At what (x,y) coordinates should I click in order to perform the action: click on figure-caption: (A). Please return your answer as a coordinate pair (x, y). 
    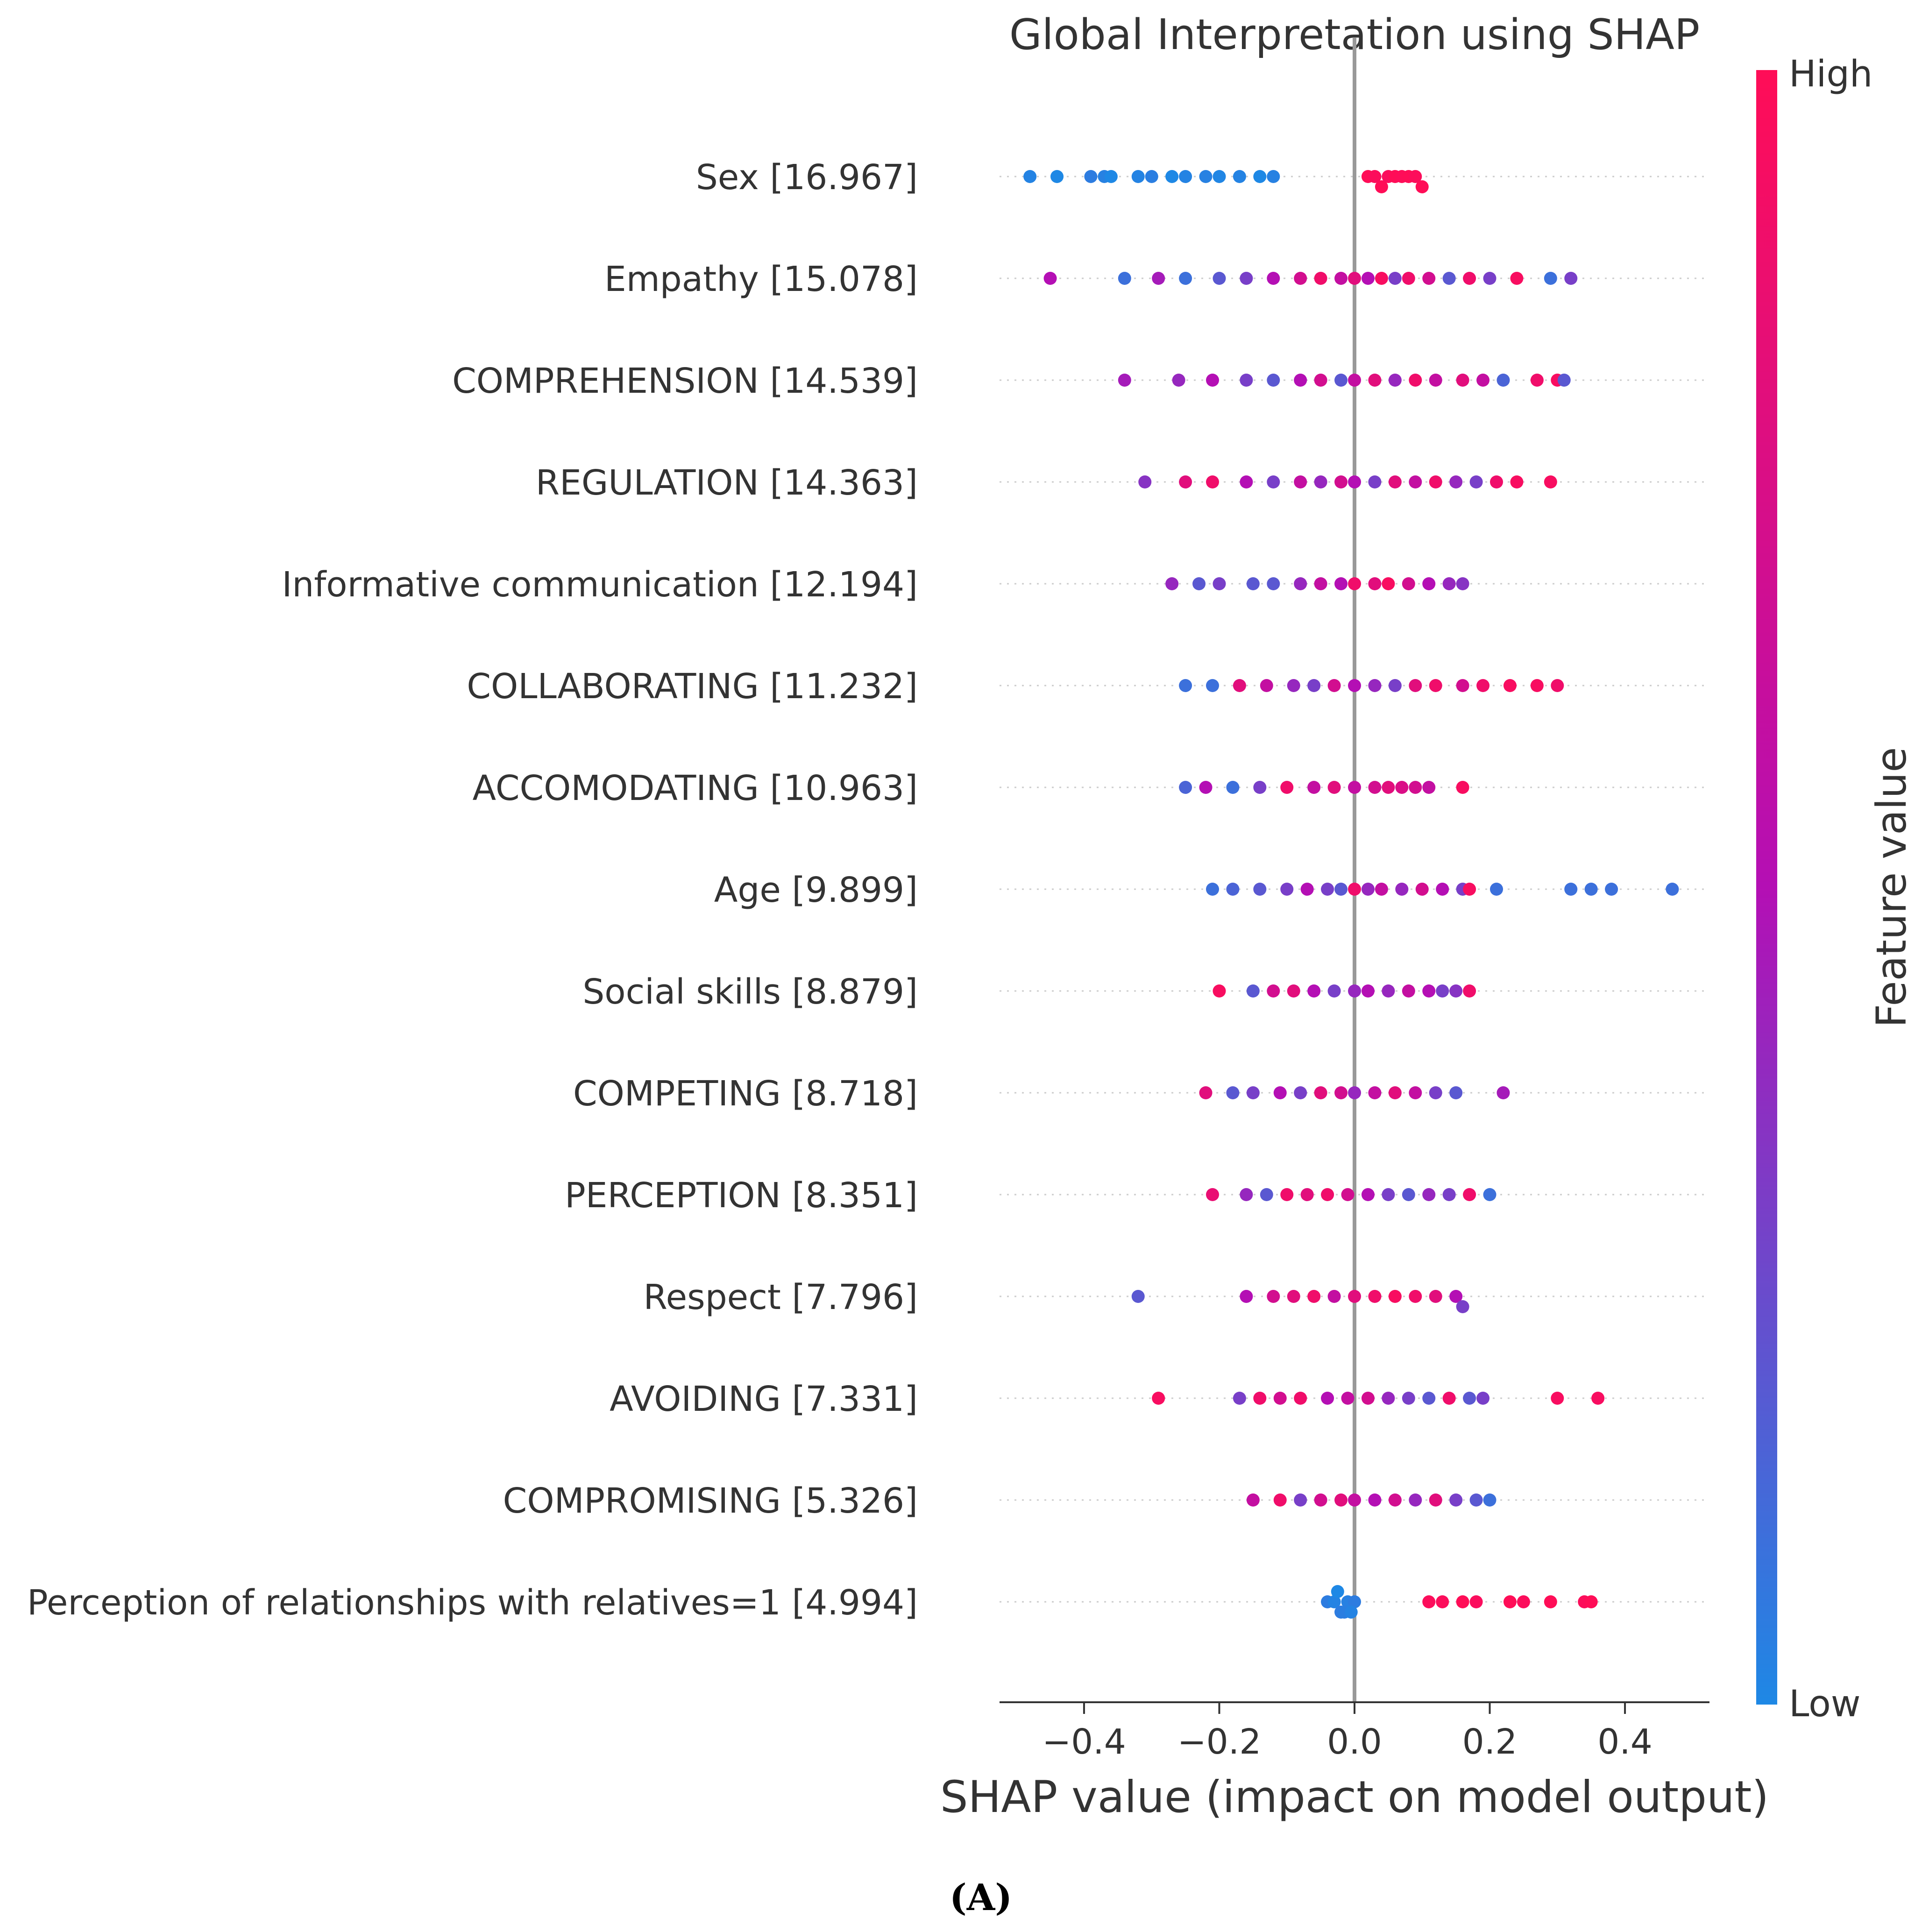
    Looking at the image, I should click on (981, 1897).